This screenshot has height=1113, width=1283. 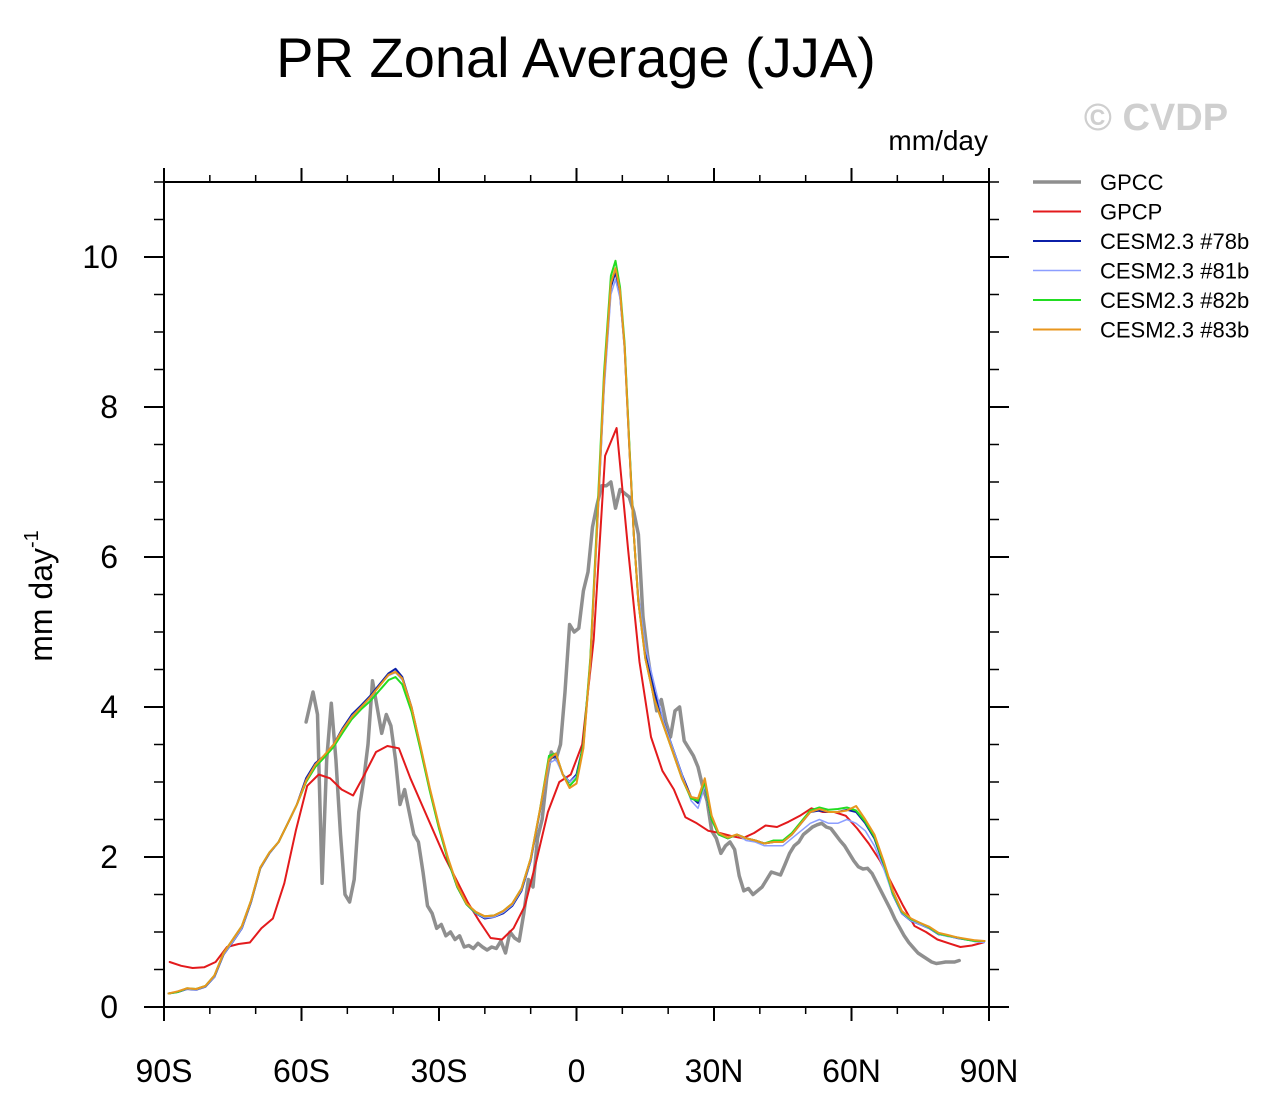 I want to click on legend-label-cesm2-3-83b: CESM2.3 #83b, so click(x=1174, y=330).